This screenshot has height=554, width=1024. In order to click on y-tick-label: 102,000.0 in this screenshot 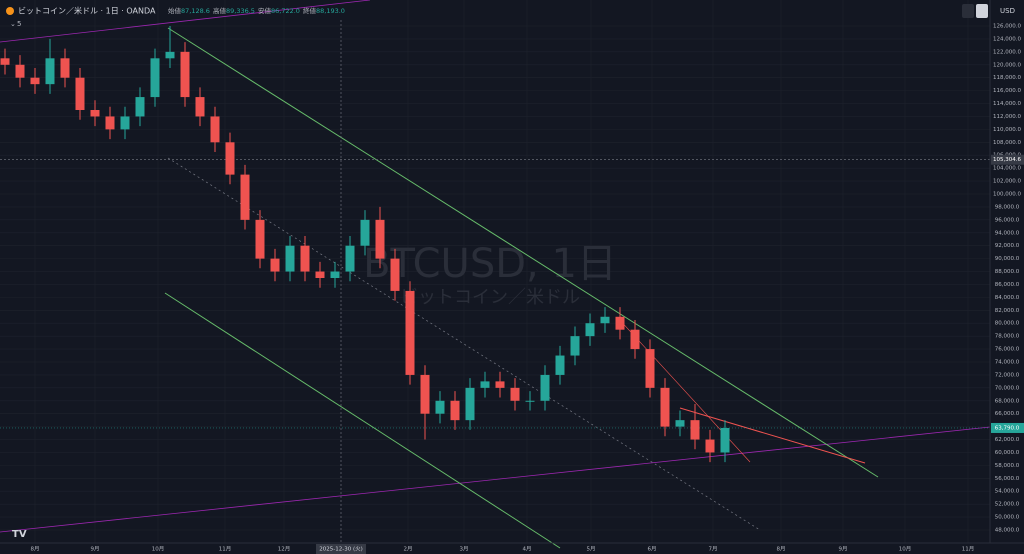, I will do `click(1007, 182)`.